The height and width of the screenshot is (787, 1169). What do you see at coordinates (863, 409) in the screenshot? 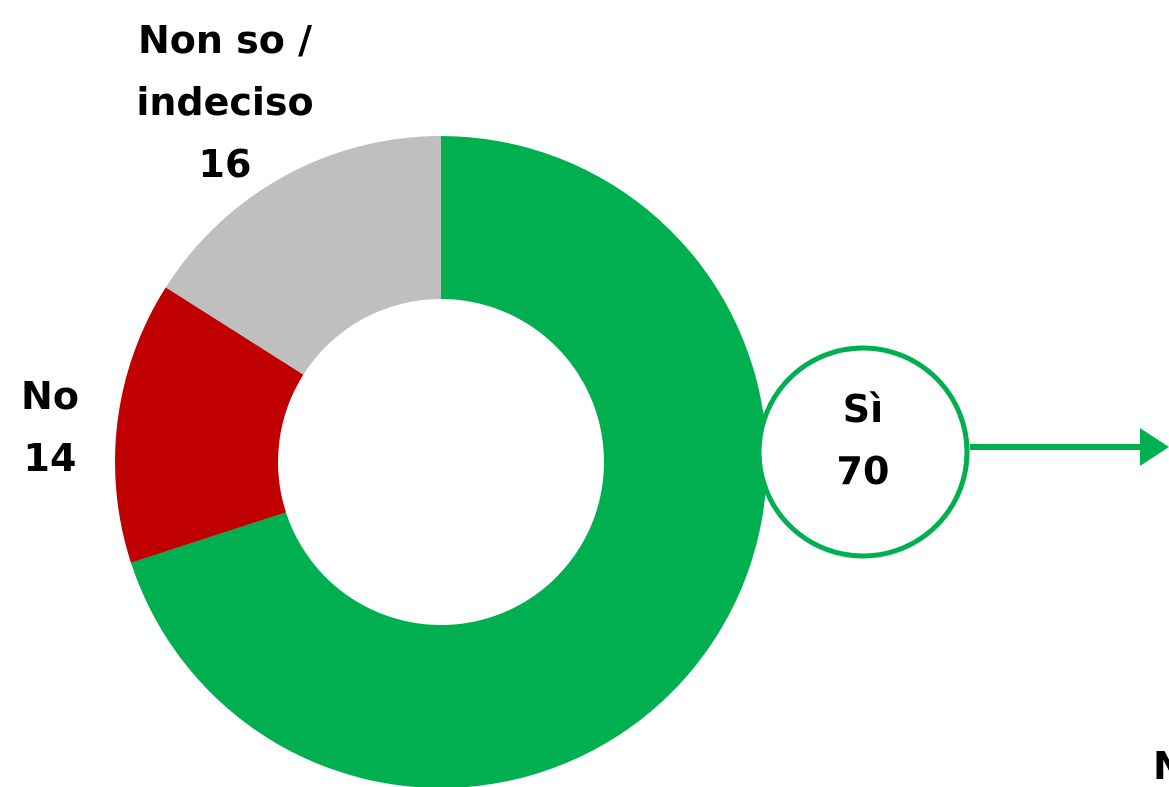
I see `category-label: Sì` at bounding box center [863, 409].